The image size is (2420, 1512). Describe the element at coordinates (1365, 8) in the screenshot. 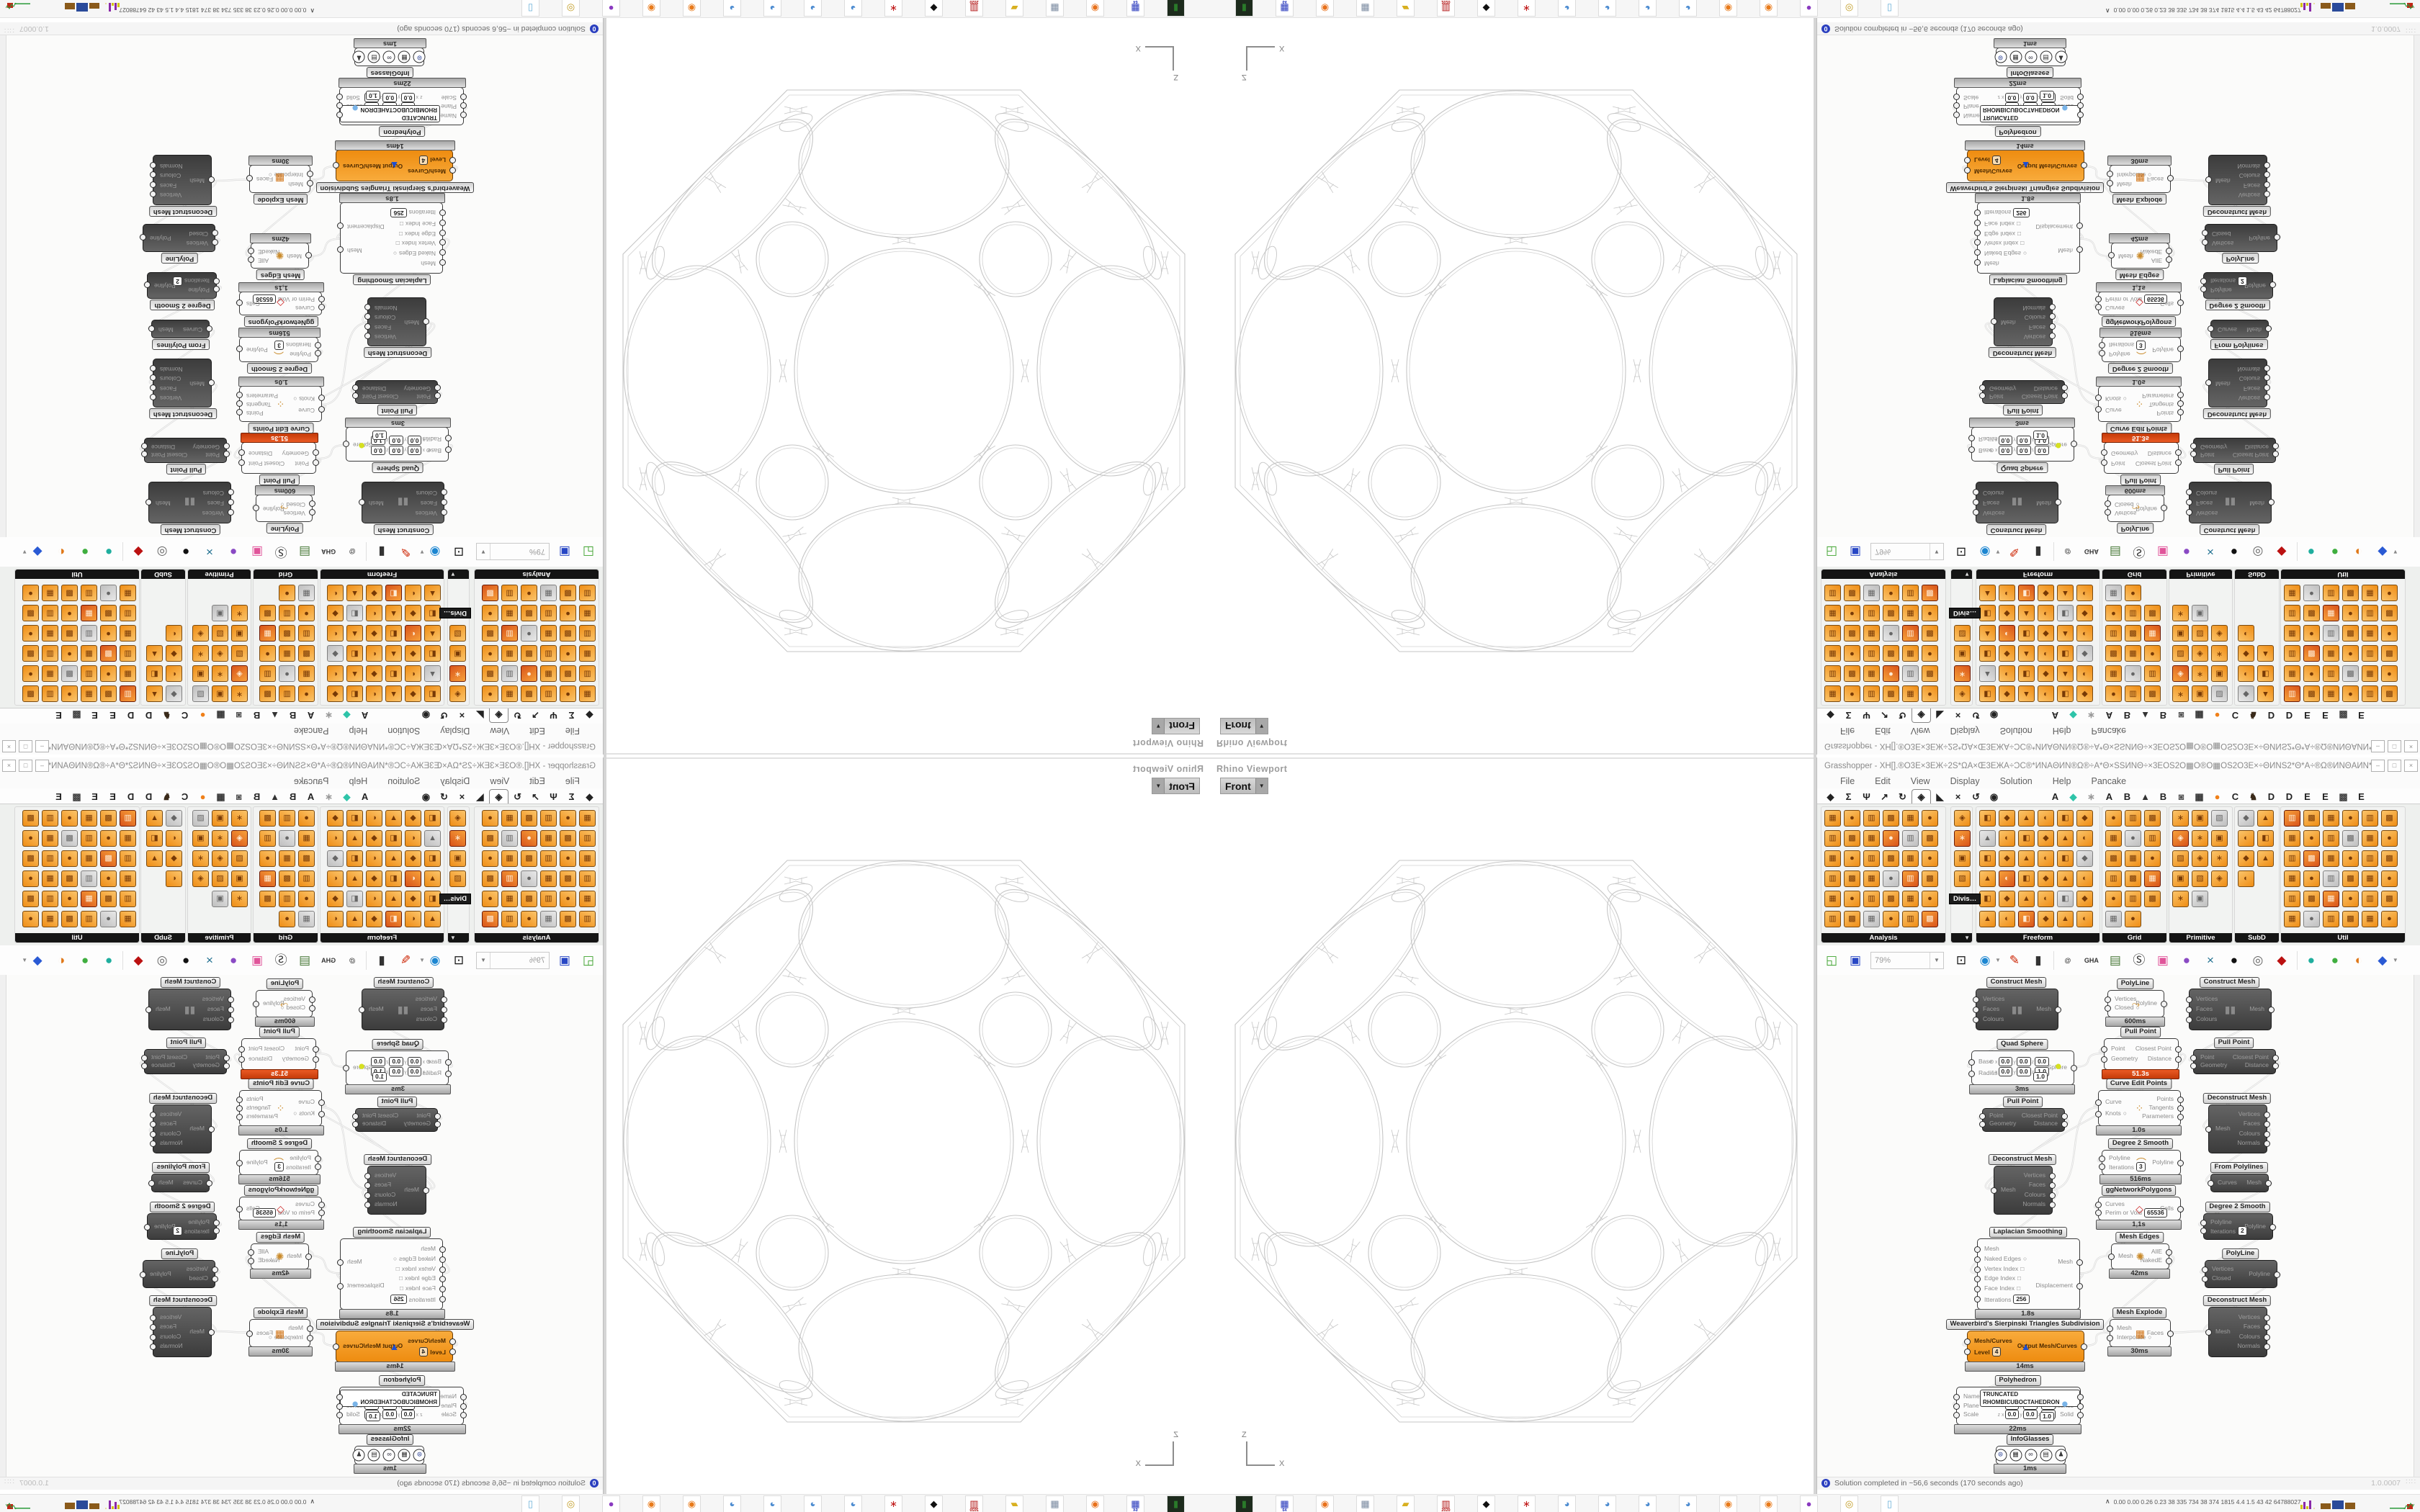

I see `calculator-icon: ▦` at that location.